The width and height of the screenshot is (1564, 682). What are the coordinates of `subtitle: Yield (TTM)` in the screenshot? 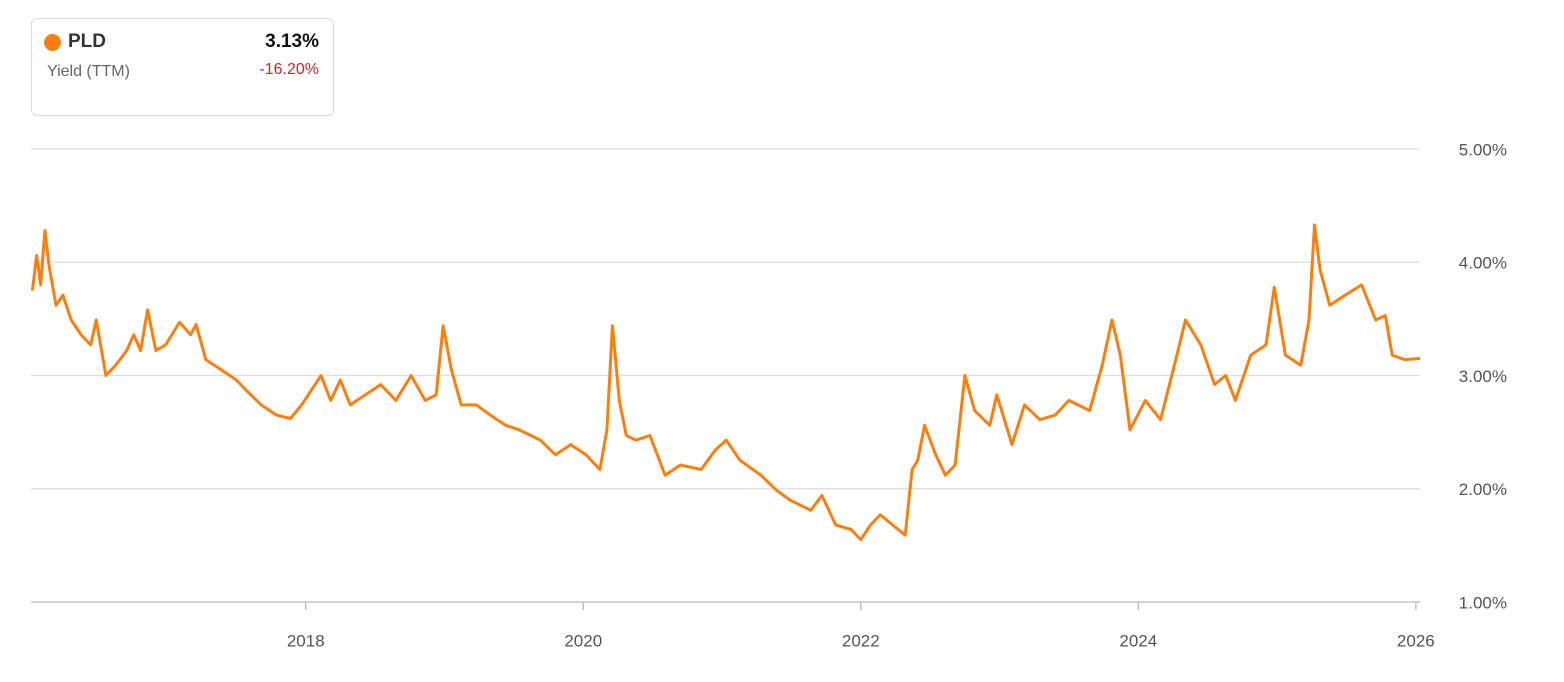 It's located at (88, 71).